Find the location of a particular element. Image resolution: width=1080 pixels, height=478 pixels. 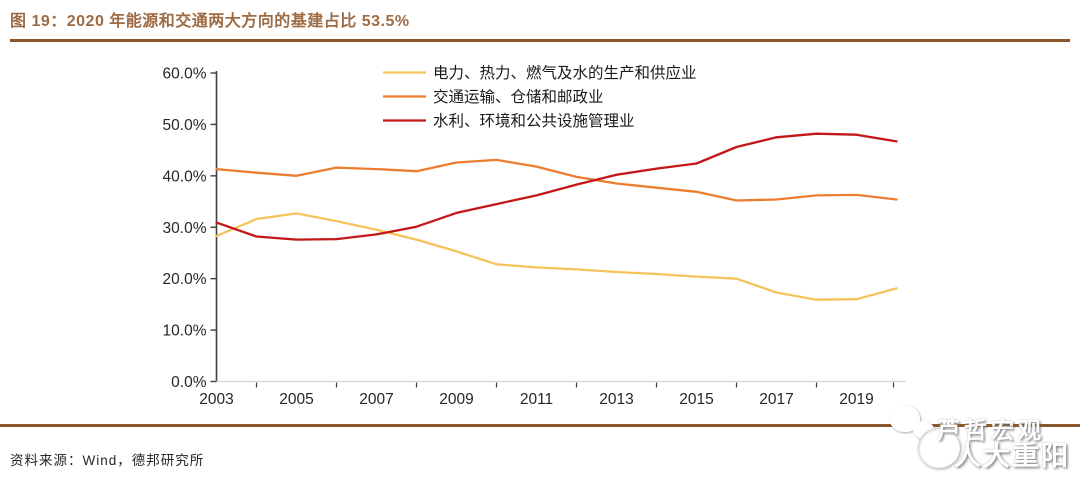

source-note: 资料来源：Wind，德邦研究所 is located at coordinates (107, 460).